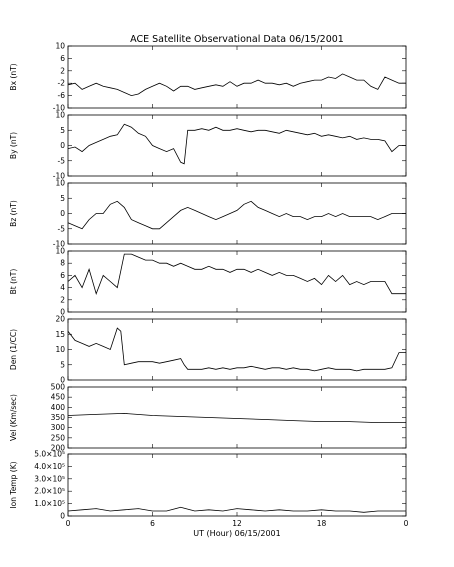 This screenshot has width=454, height=567. What do you see at coordinates (62, 160) in the screenshot?
I see `y-tick-label-by: -5` at bounding box center [62, 160].